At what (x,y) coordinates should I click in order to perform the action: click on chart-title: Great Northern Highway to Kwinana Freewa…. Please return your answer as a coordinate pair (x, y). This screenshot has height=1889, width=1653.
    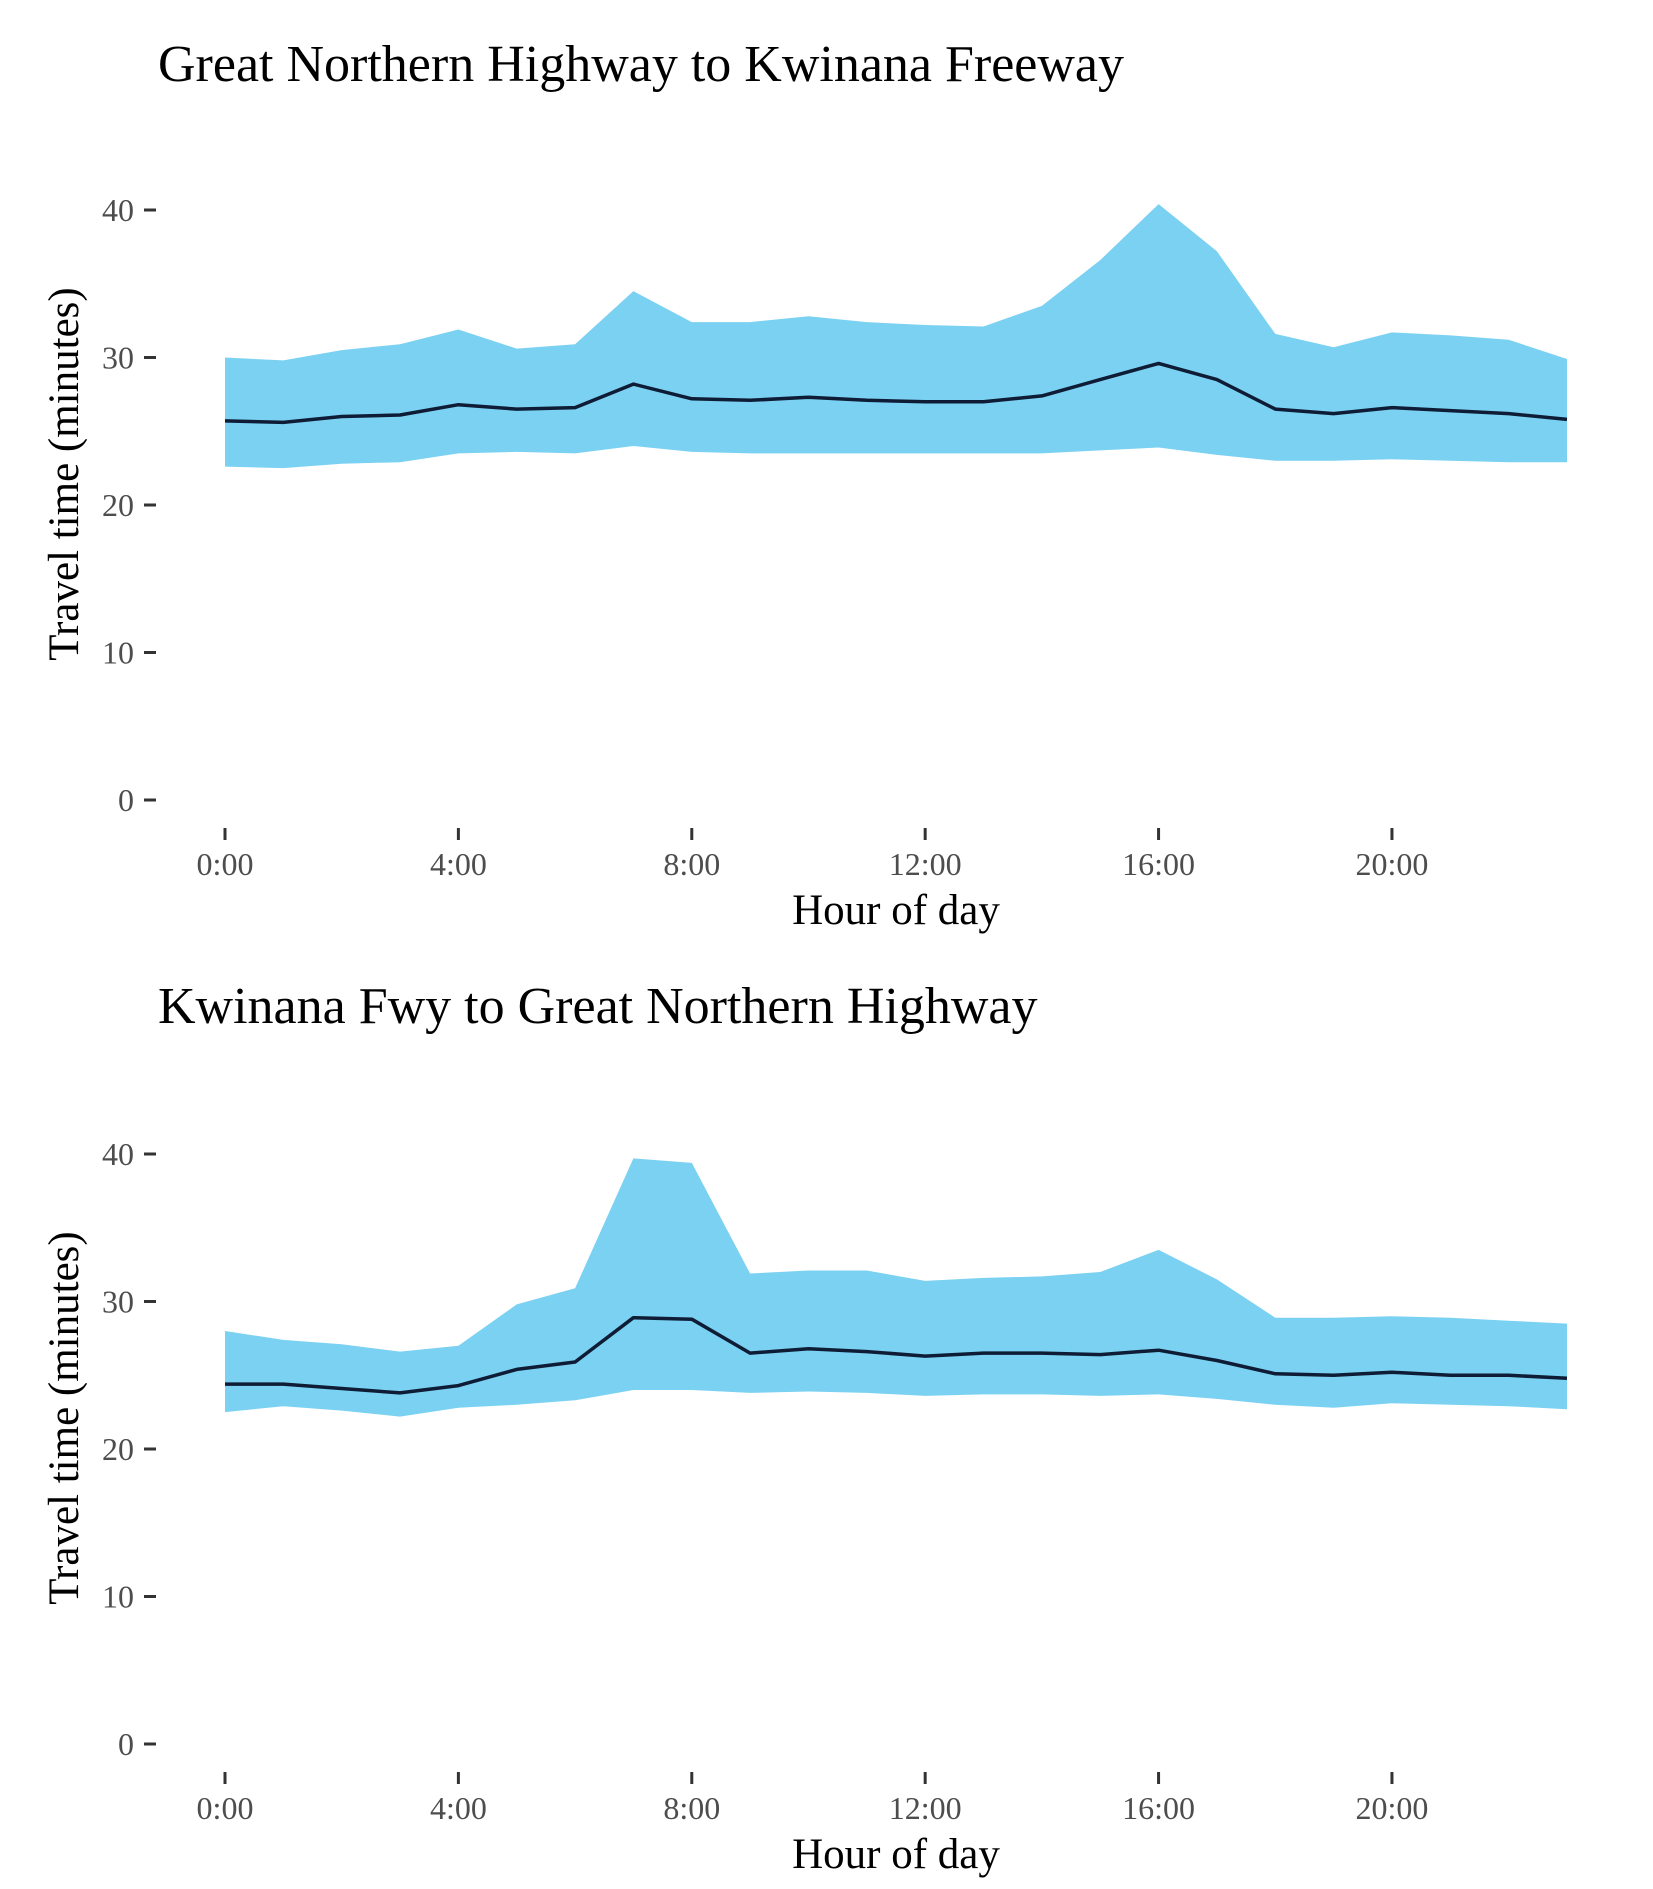
    Looking at the image, I should click on (641, 64).